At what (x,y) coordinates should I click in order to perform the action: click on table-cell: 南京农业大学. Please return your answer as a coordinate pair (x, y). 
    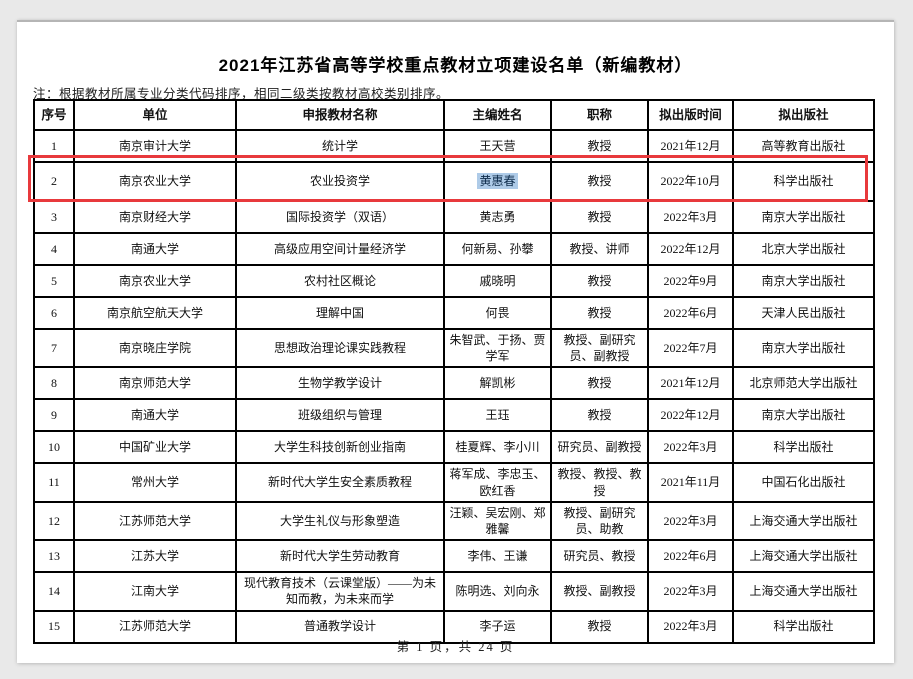
    Looking at the image, I should click on (155, 181).